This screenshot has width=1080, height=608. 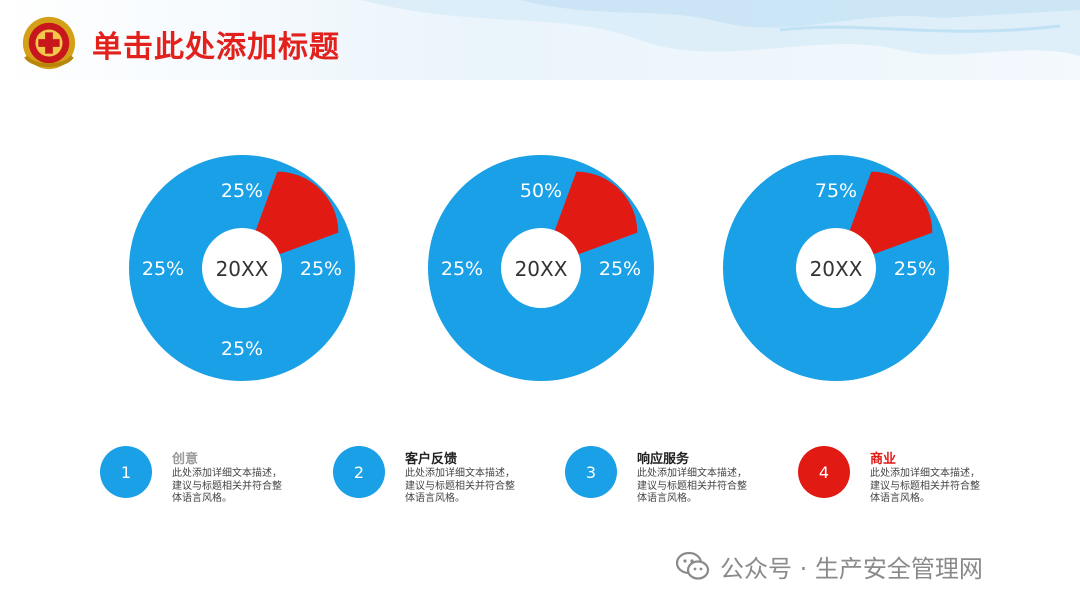 I want to click on legend-item-4: 4 商业 此处添加详细文本描述，建议与标题相关并符合整体语言风格。, so click(x=908, y=481).